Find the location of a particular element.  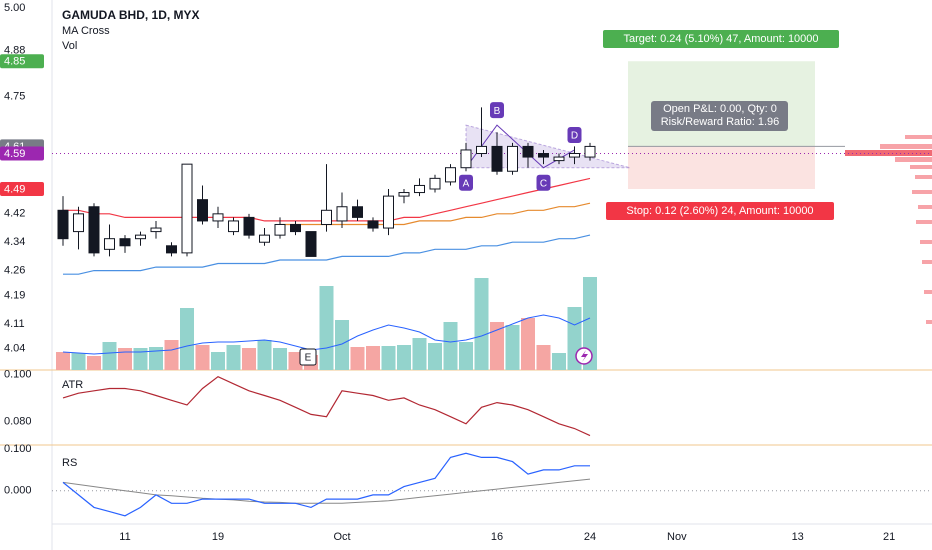

stop-label-box is located at coordinates (720, 211).